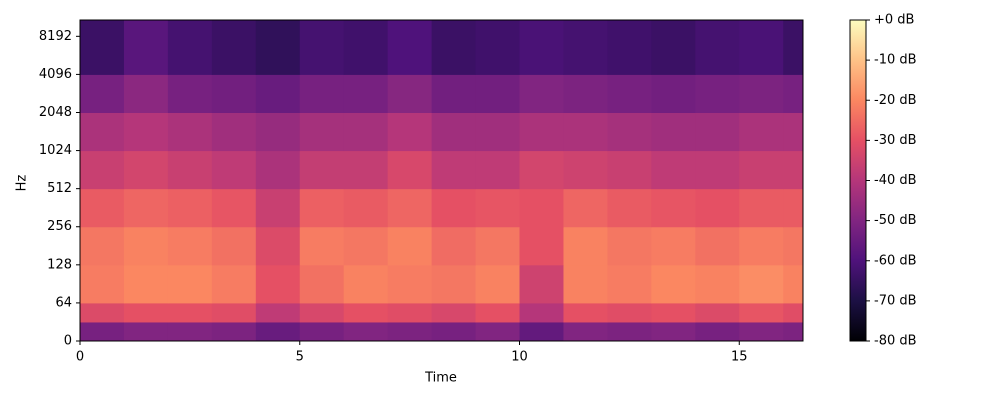  Describe the element at coordinates (739, 357) in the screenshot. I see `x-tick-label: 15` at that location.